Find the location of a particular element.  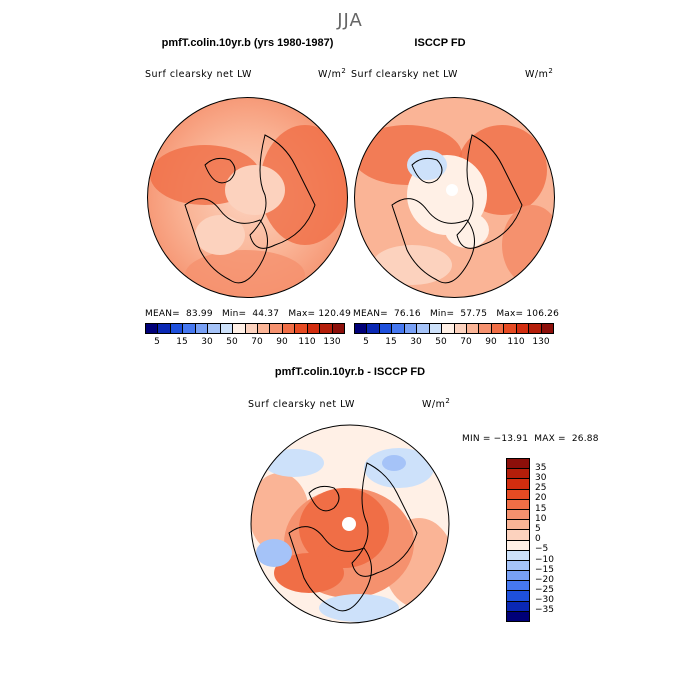

panel2-colorbar-ticks: 5 15 30 50 70 90 110 130 is located at coordinates (454, 343).